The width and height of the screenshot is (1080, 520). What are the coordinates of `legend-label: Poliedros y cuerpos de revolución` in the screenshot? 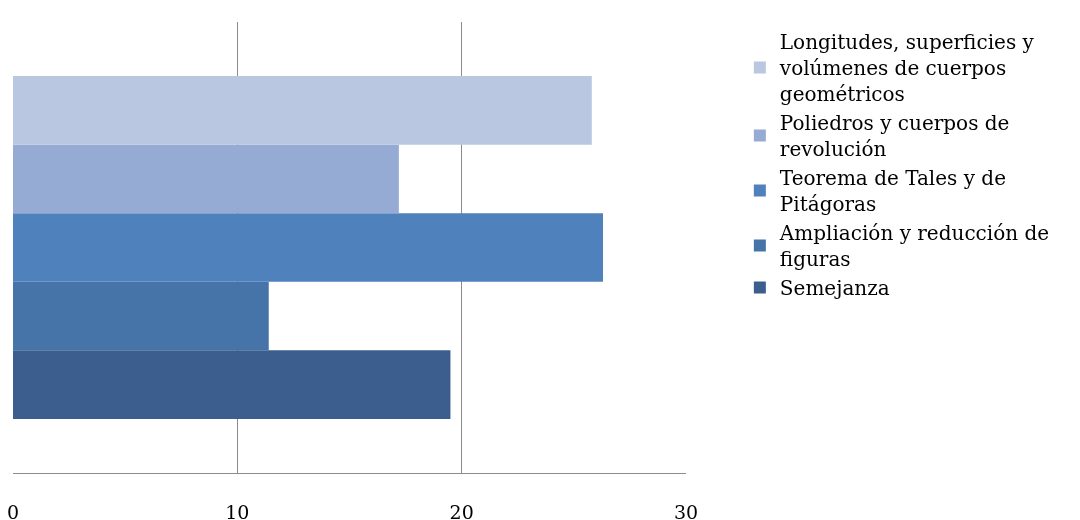 It's located at (894, 136).